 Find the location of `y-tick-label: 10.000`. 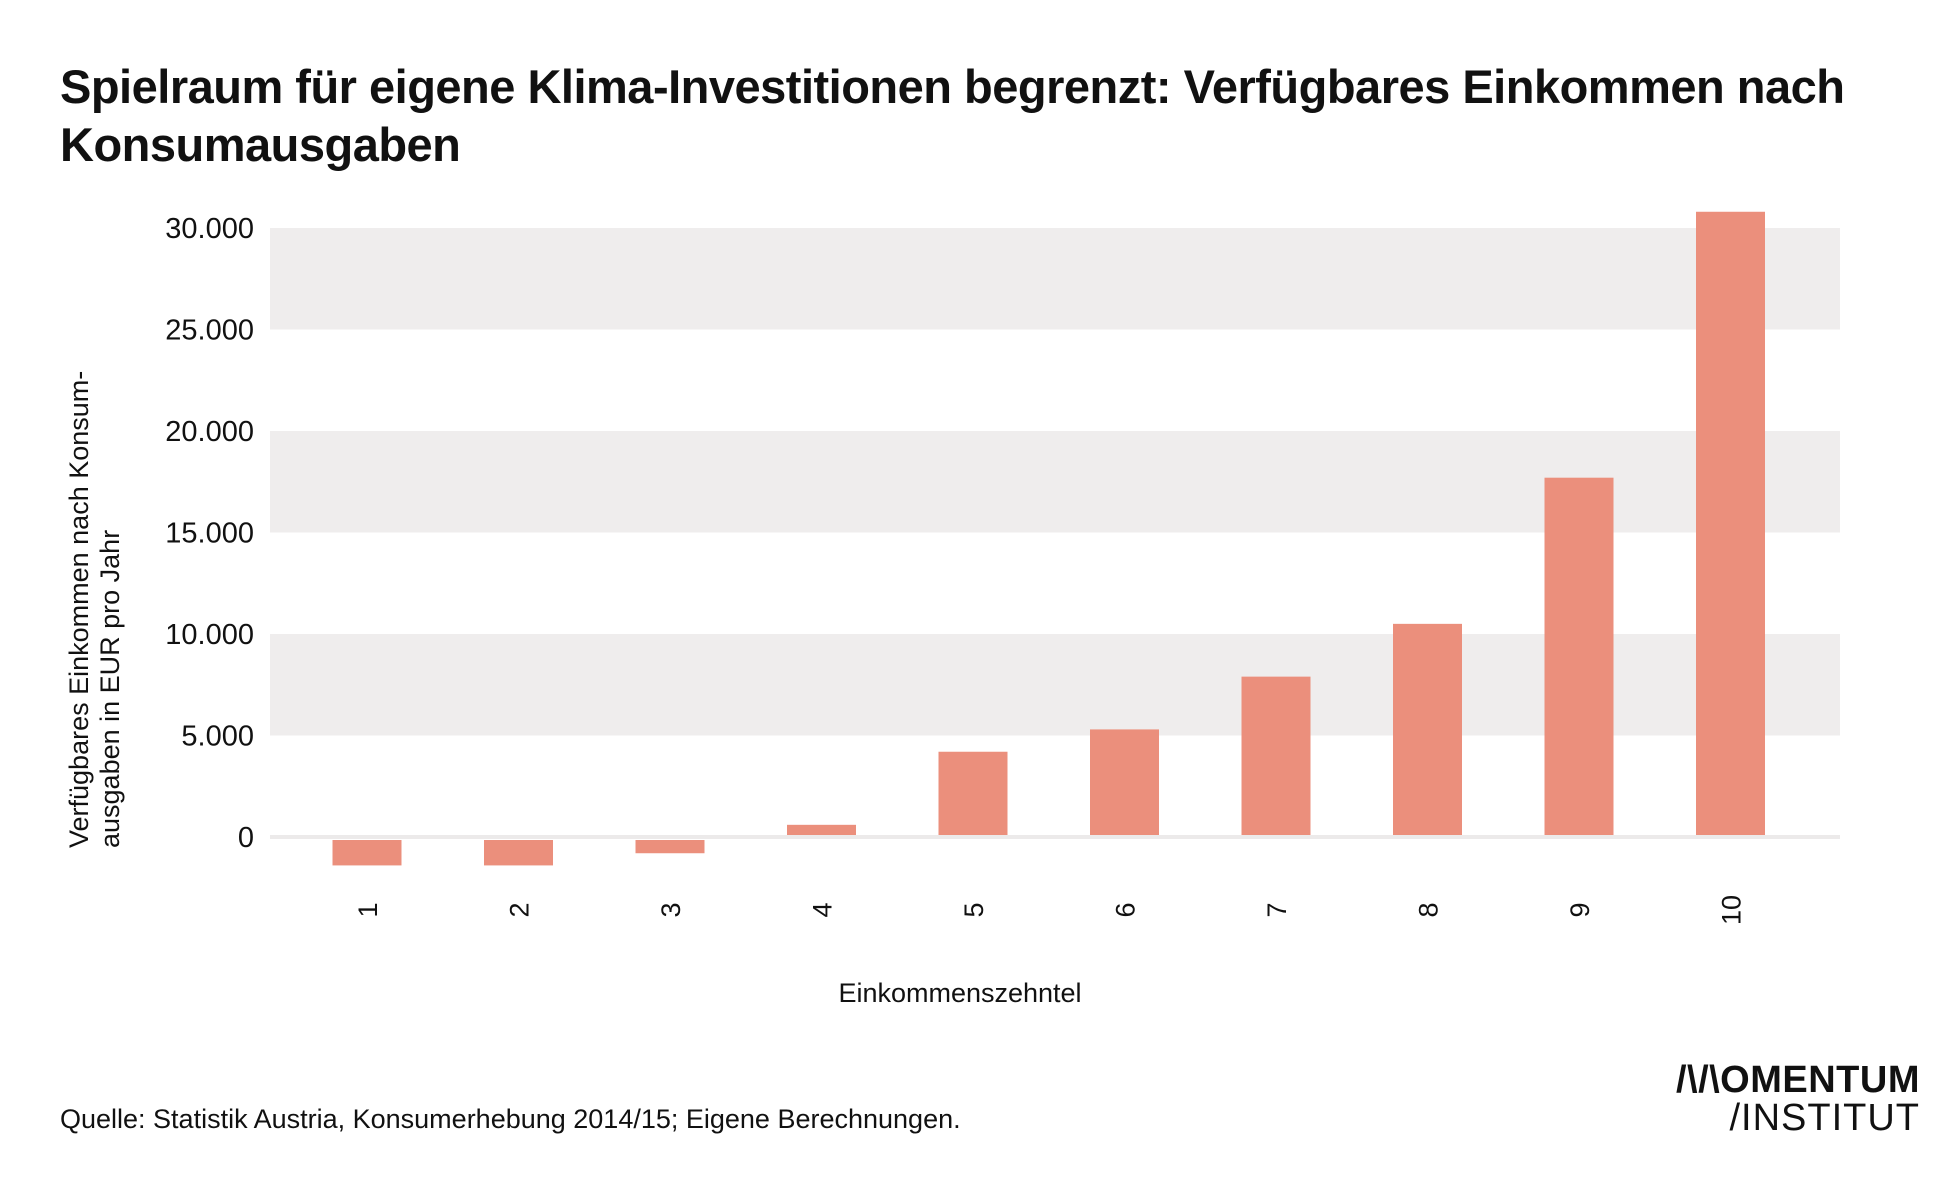

y-tick-label: 10.000 is located at coordinates (209, 635).